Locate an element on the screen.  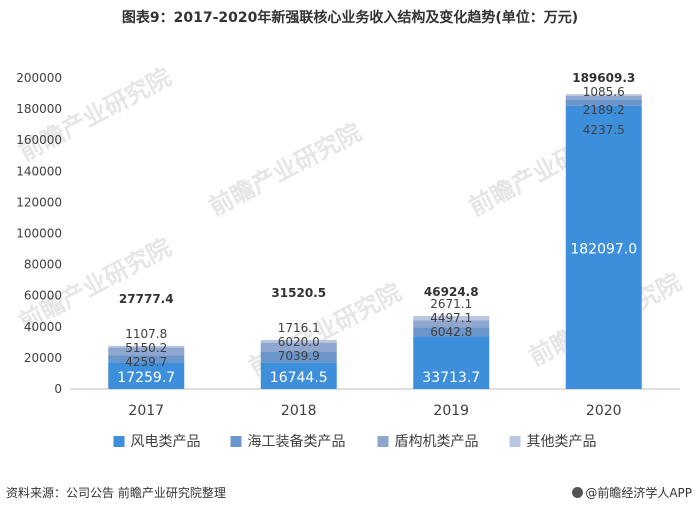
total-label: 46924.8 is located at coordinates (451, 292).